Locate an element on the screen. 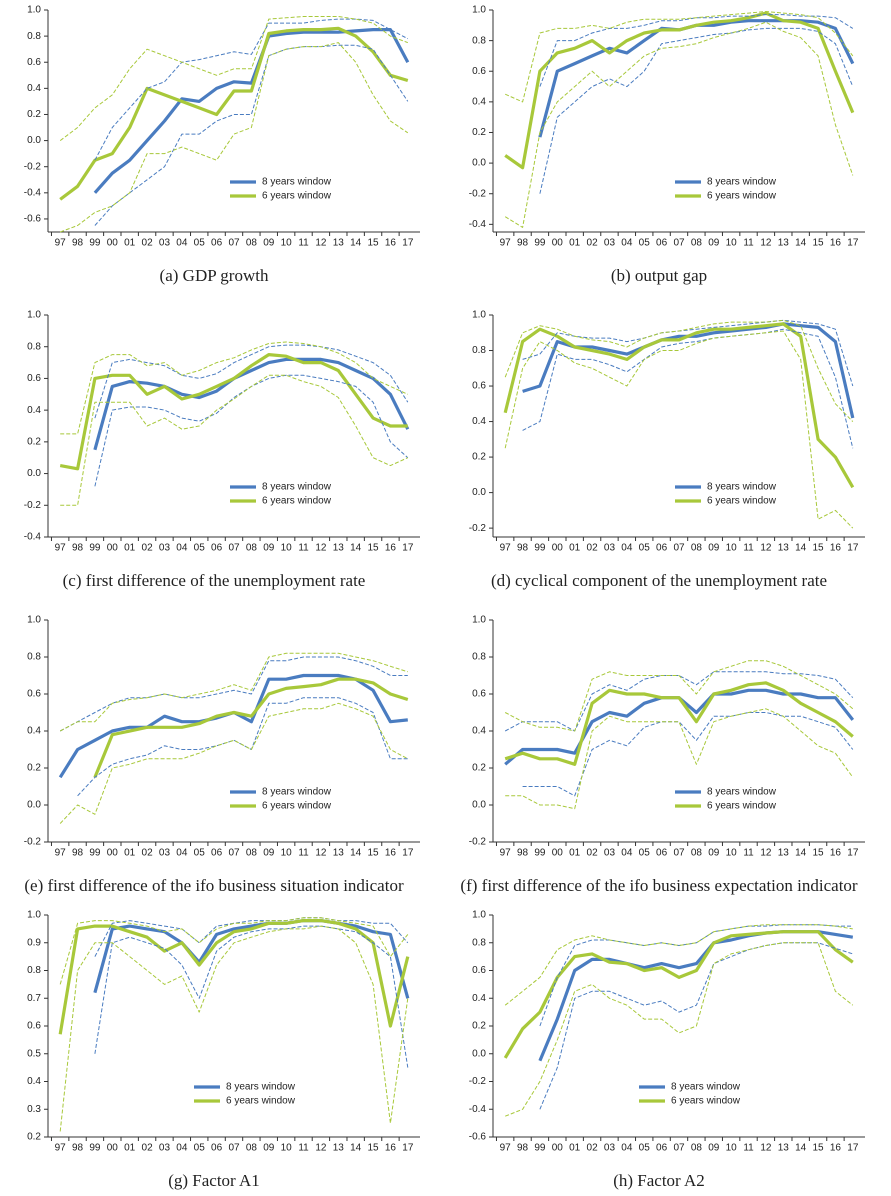  x-tick-label: 09 is located at coordinates (714, 1148).